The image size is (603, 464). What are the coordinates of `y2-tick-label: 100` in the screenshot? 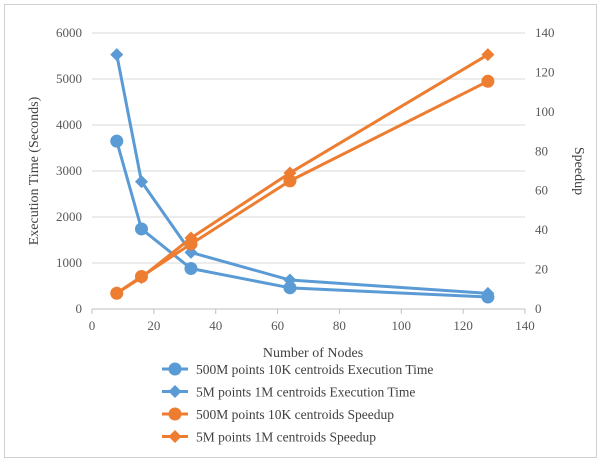 It's located at (545, 111).